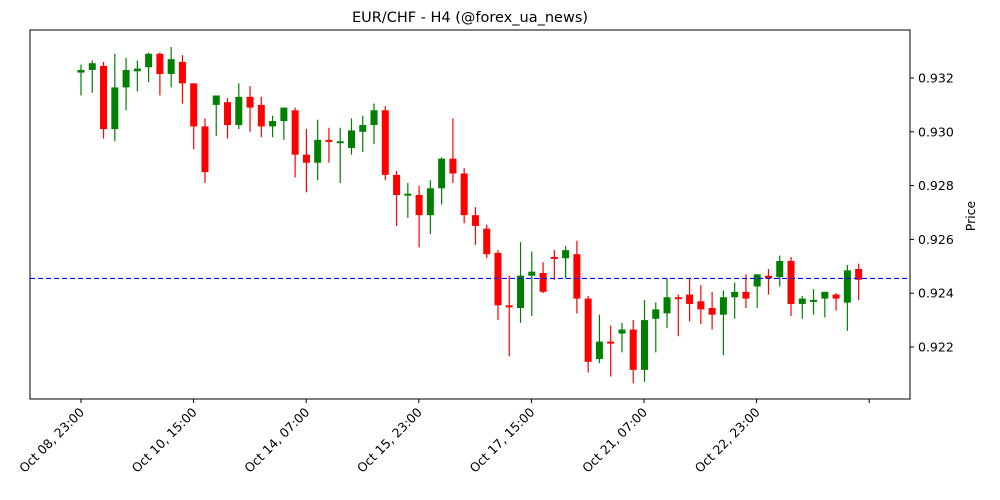 The image size is (1000, 500). What do you see at coordinates (936, 78) in the screenshot?
I see `y-tick-label: 0.932` at bounding box center [936, 78].